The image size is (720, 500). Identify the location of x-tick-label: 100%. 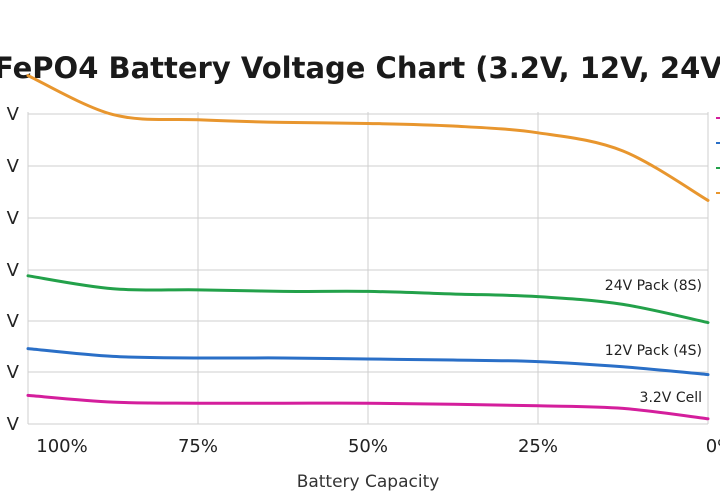
(61, 446).